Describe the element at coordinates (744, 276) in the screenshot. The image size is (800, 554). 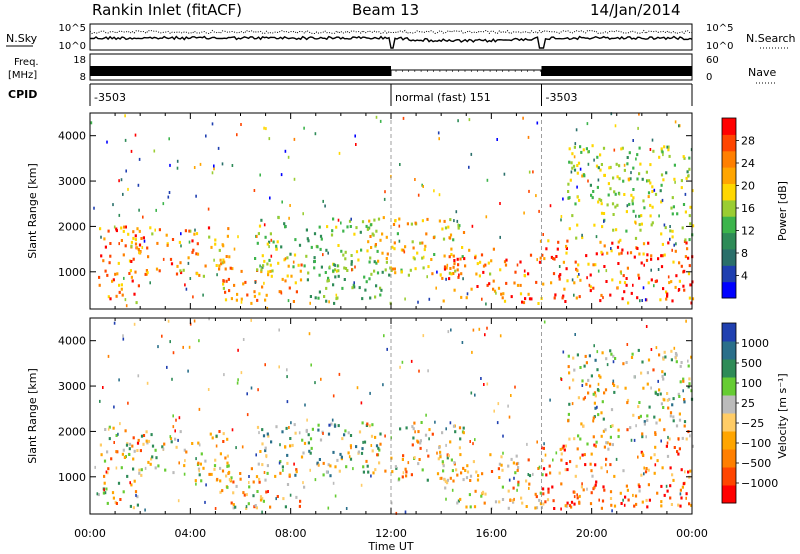
I see `colorbar-tick-label: 4` at that location.